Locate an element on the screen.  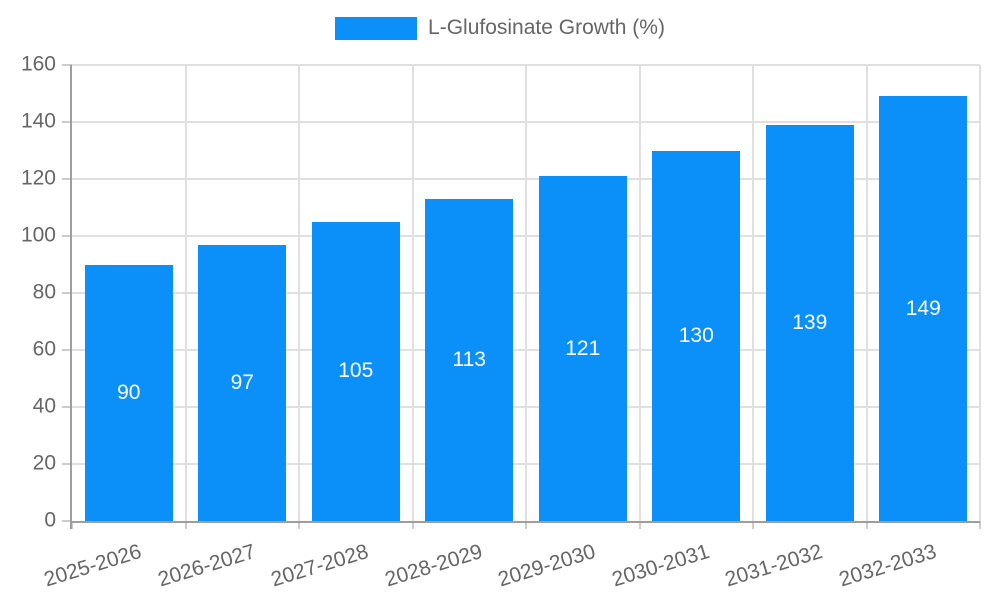
bar-value-label: 149 is located at coordinates (923, 308).